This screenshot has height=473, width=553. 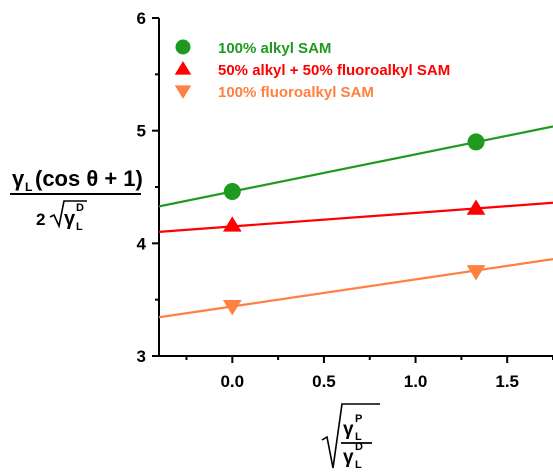 I want to click on x-tick-label: 0.5, so click(x=324, y=381).